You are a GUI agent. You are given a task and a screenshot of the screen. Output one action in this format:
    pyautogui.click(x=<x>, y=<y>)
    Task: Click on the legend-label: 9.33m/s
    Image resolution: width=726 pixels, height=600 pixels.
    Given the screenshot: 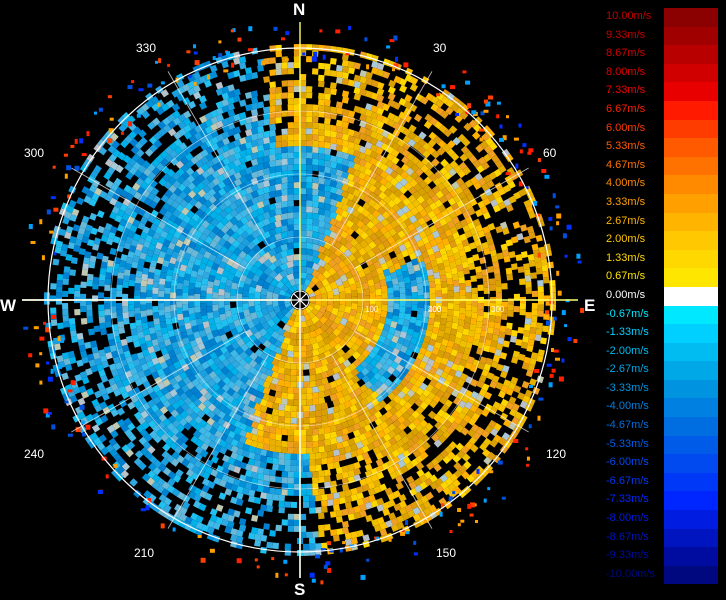 What is the action you would take?
    pyautogui.click(x=626, y=34)
    